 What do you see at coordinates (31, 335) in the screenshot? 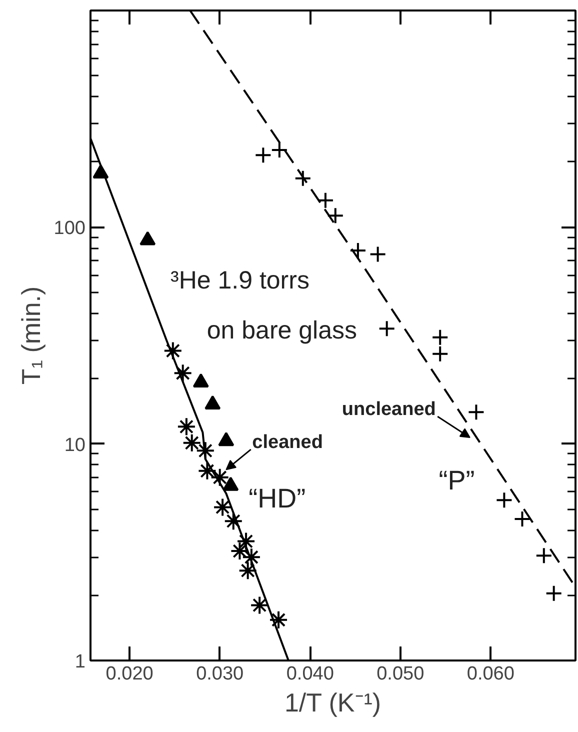
I see `y-axis-title: T₁ (min.)` at bounding box center [31, 335].